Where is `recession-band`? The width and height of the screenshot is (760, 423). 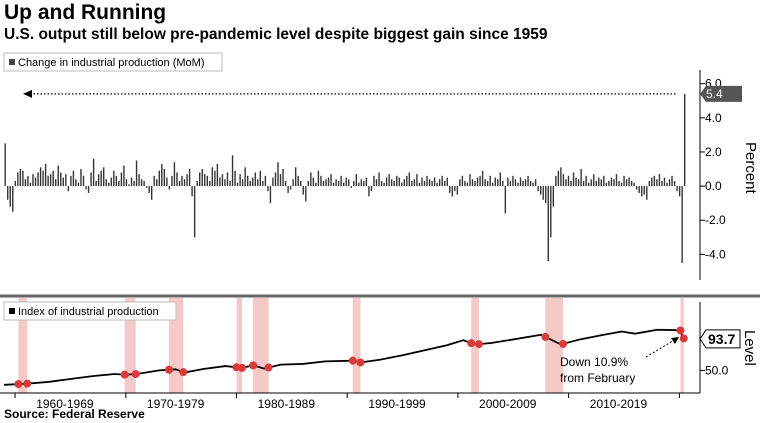 recession-band is located at coordinates (475, 345).